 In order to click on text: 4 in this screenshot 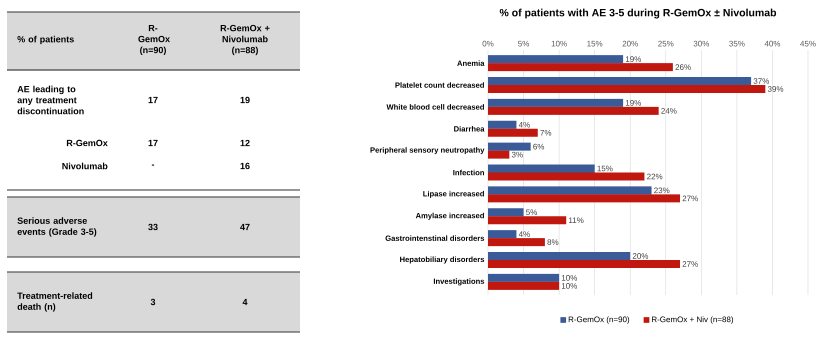, I will do `click(245, 302)`.